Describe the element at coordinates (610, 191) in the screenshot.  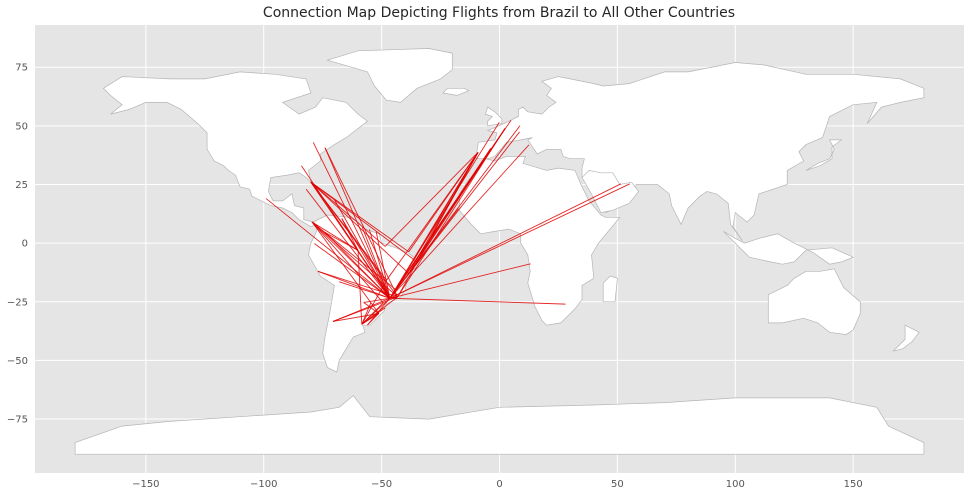
I see `land-arabia` at that location.